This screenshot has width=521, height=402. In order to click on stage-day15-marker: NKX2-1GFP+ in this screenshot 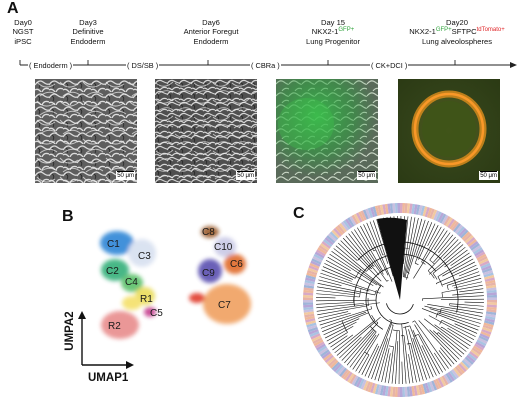, I will do `click(333, 31)`.